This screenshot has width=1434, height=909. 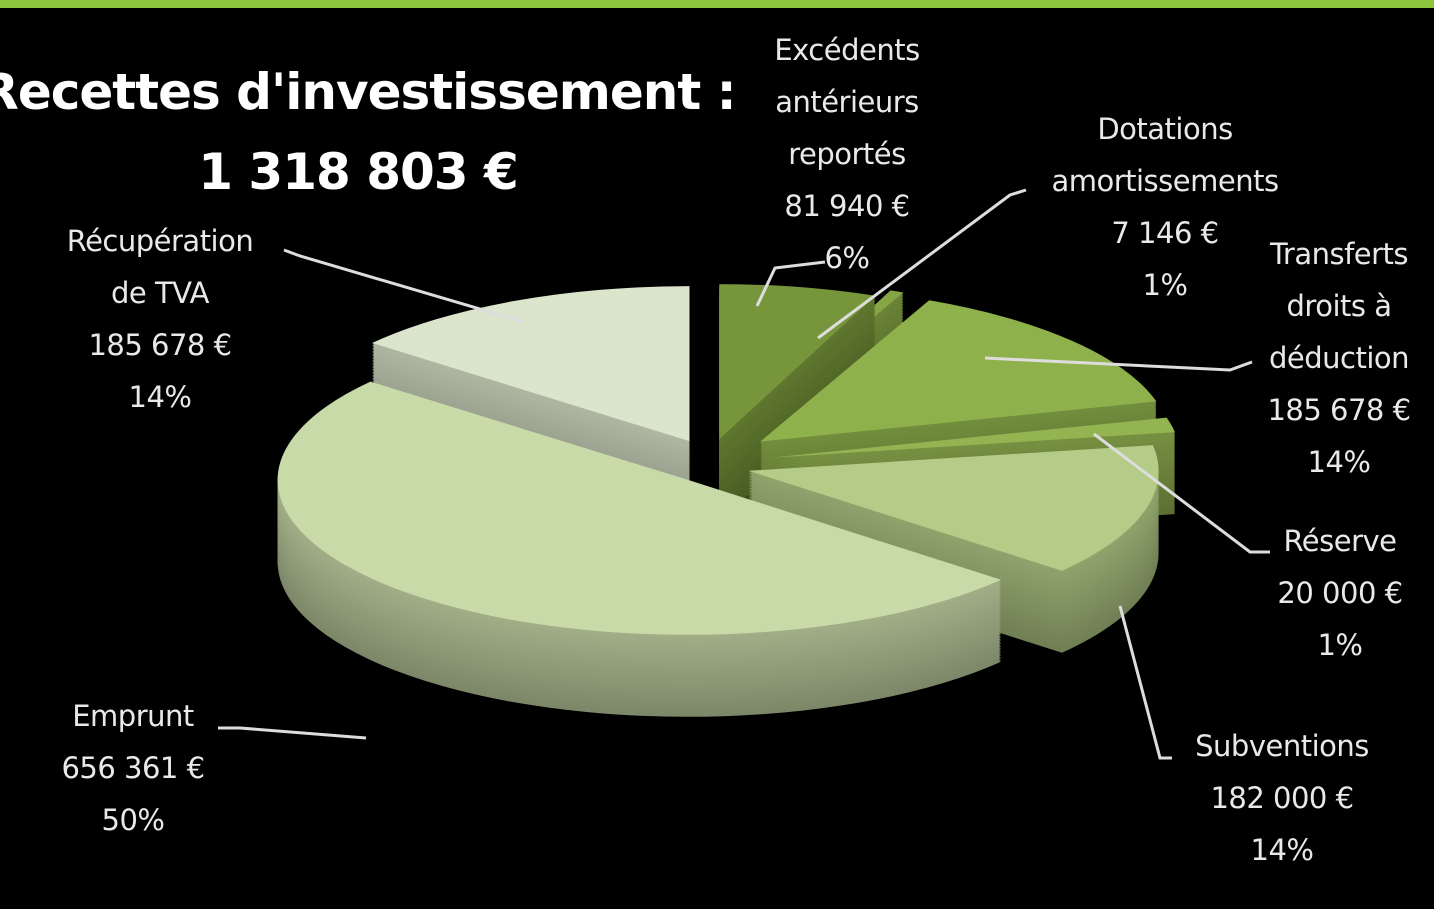 What do you see at coordinates (1165, 129) in the screenshot?
I see `label-name-line: Dotations` at bounding box center [1165, 129].